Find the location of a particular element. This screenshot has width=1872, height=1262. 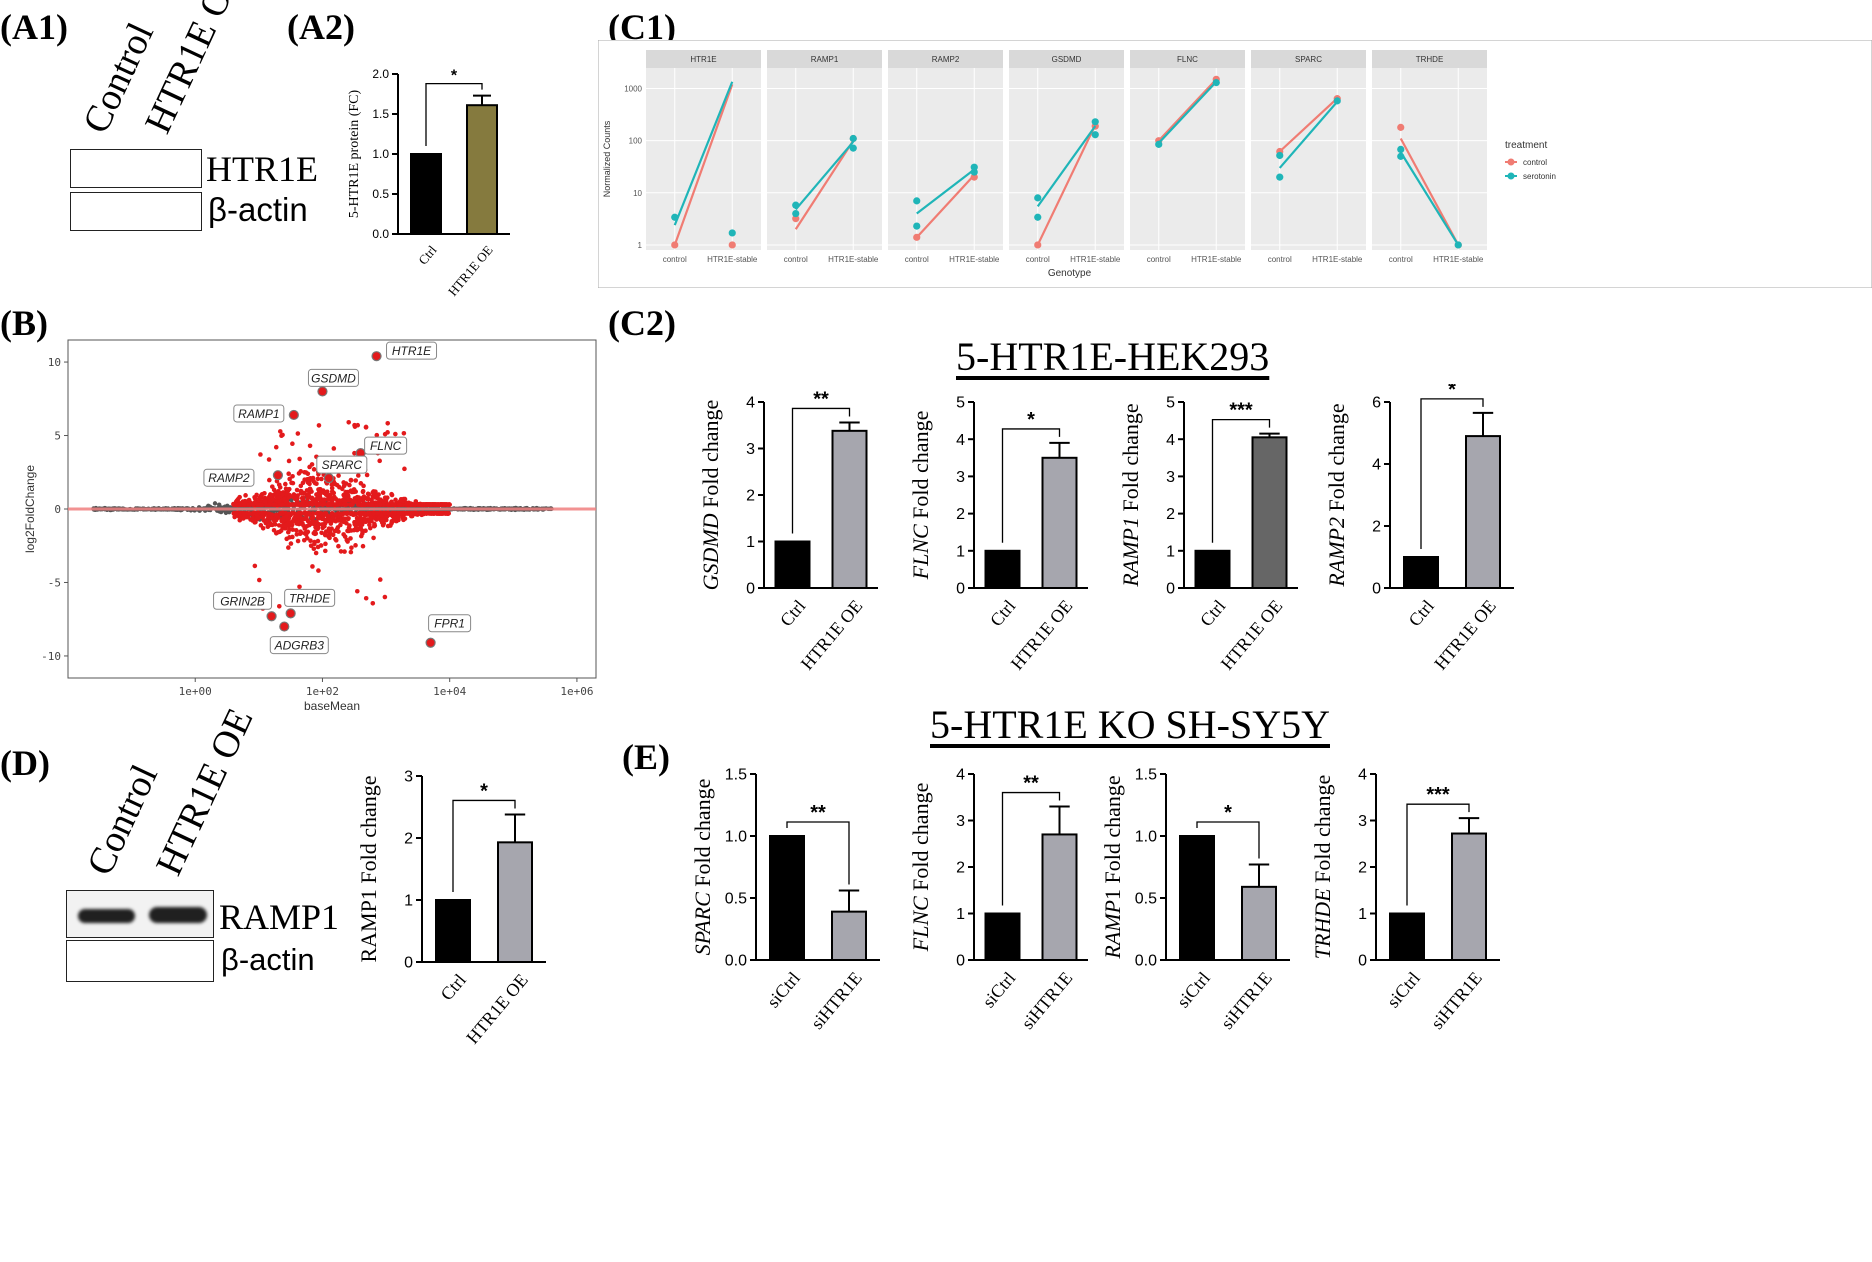

panel-label-c2: (C2) is located at coordinates (642, 323).